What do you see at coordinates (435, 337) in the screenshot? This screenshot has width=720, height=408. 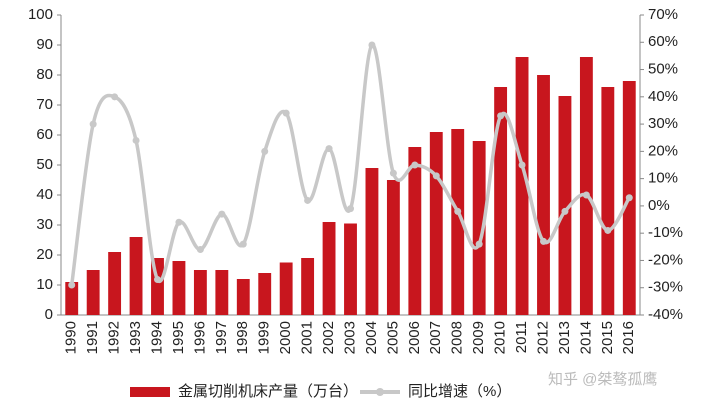 I see `x-tick-label: 2007` at bounding box center [435, 337].